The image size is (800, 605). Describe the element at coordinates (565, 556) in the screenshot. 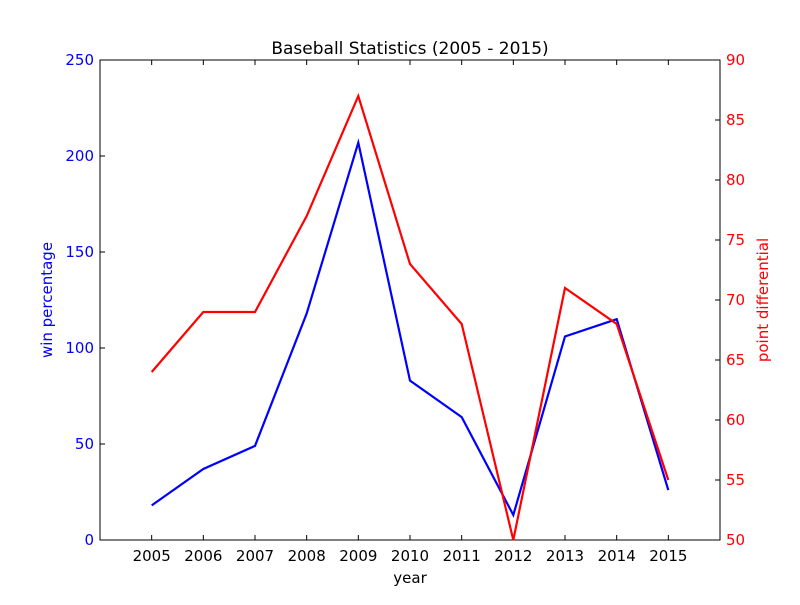

I see `x-tick-label: 2013` at that location.